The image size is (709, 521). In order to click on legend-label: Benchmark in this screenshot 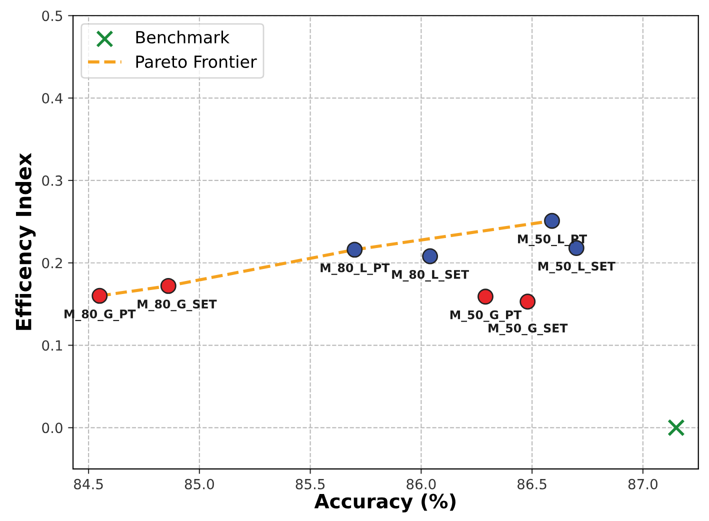, I will do `click(183, 37)`.